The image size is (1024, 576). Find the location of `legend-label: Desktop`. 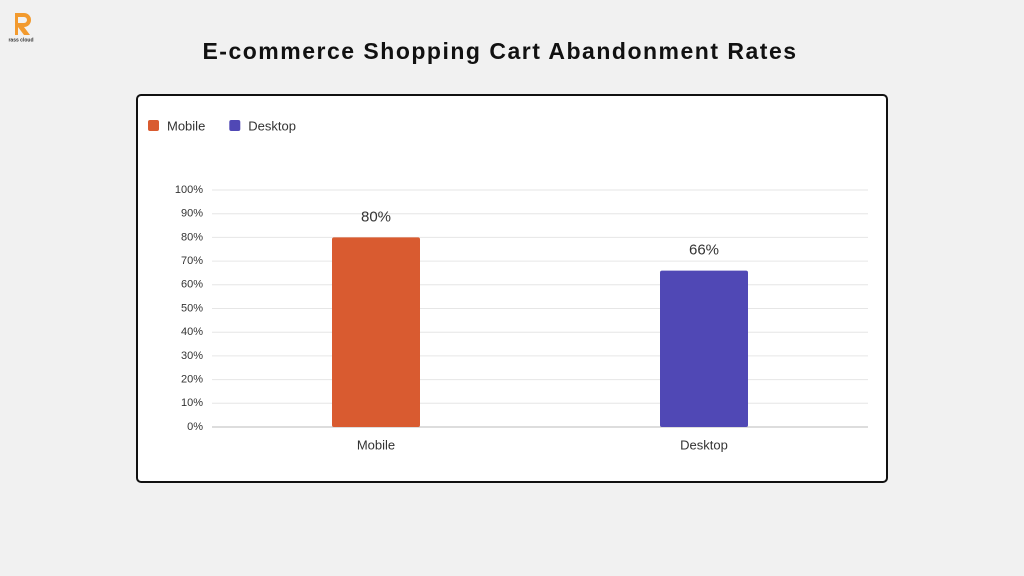

legend-label: Desktop is located at coordinates (272, 125).